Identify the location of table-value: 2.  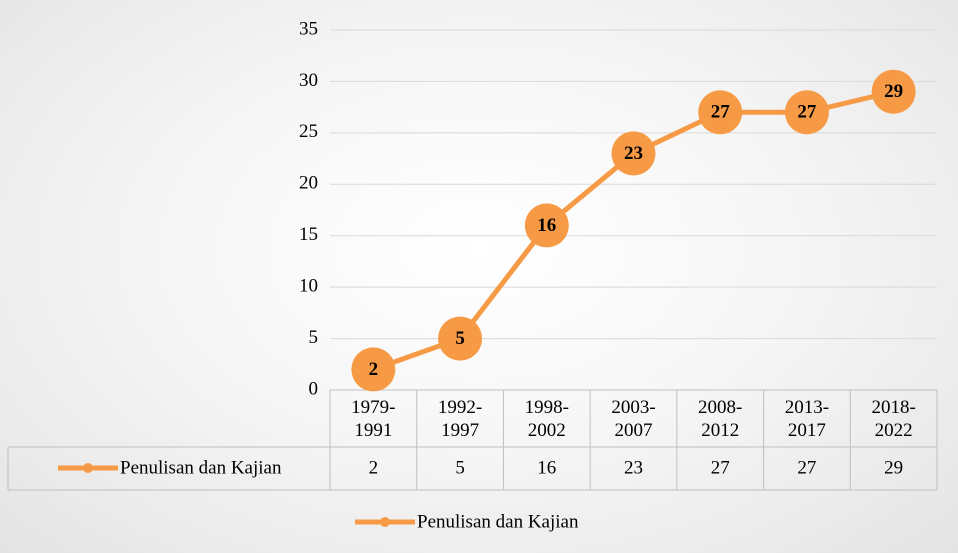
(374, 467).